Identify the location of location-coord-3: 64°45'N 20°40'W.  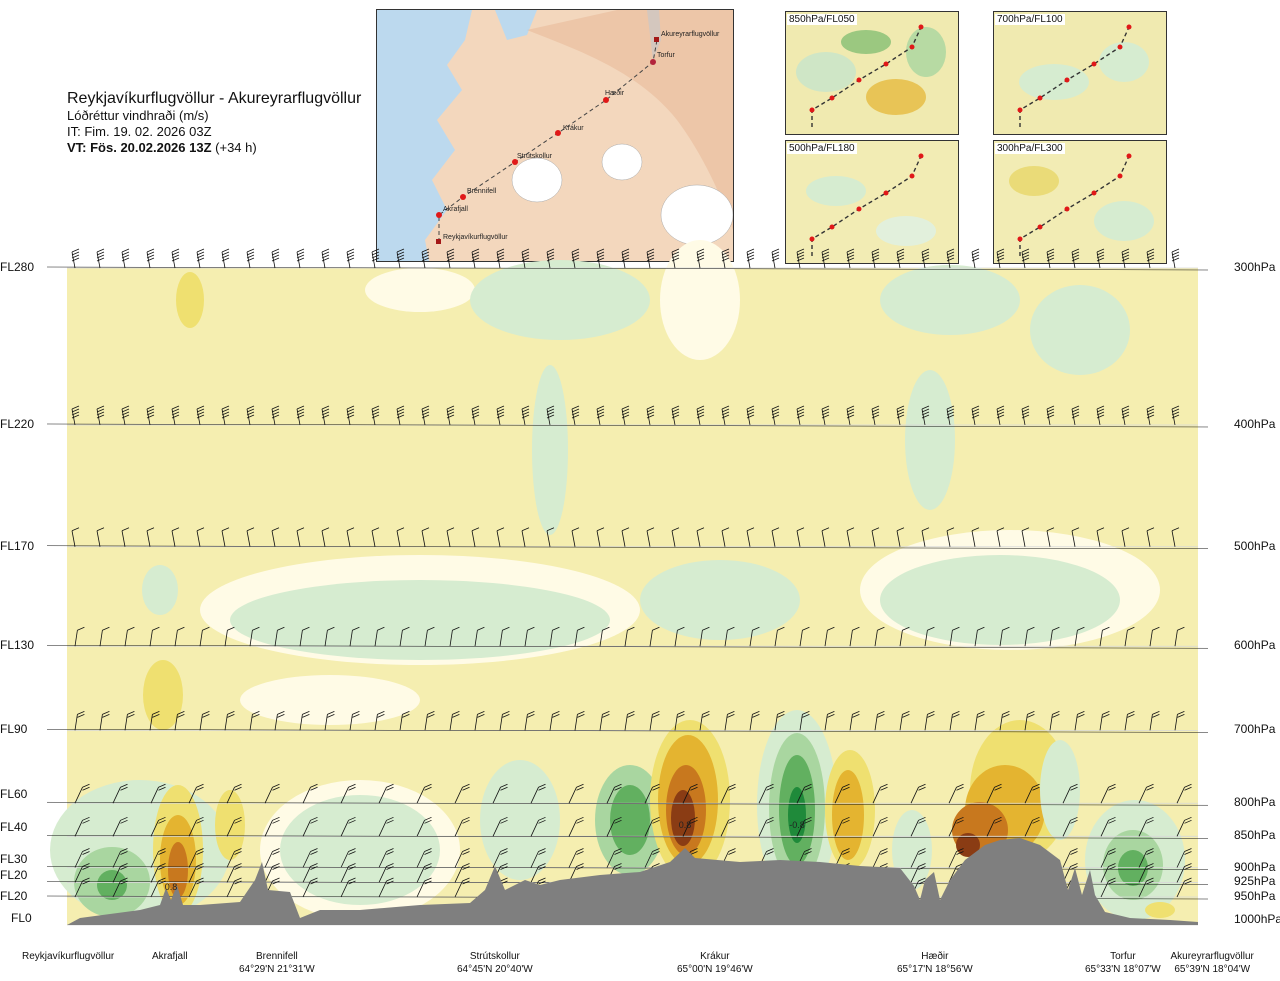
(495, 969).